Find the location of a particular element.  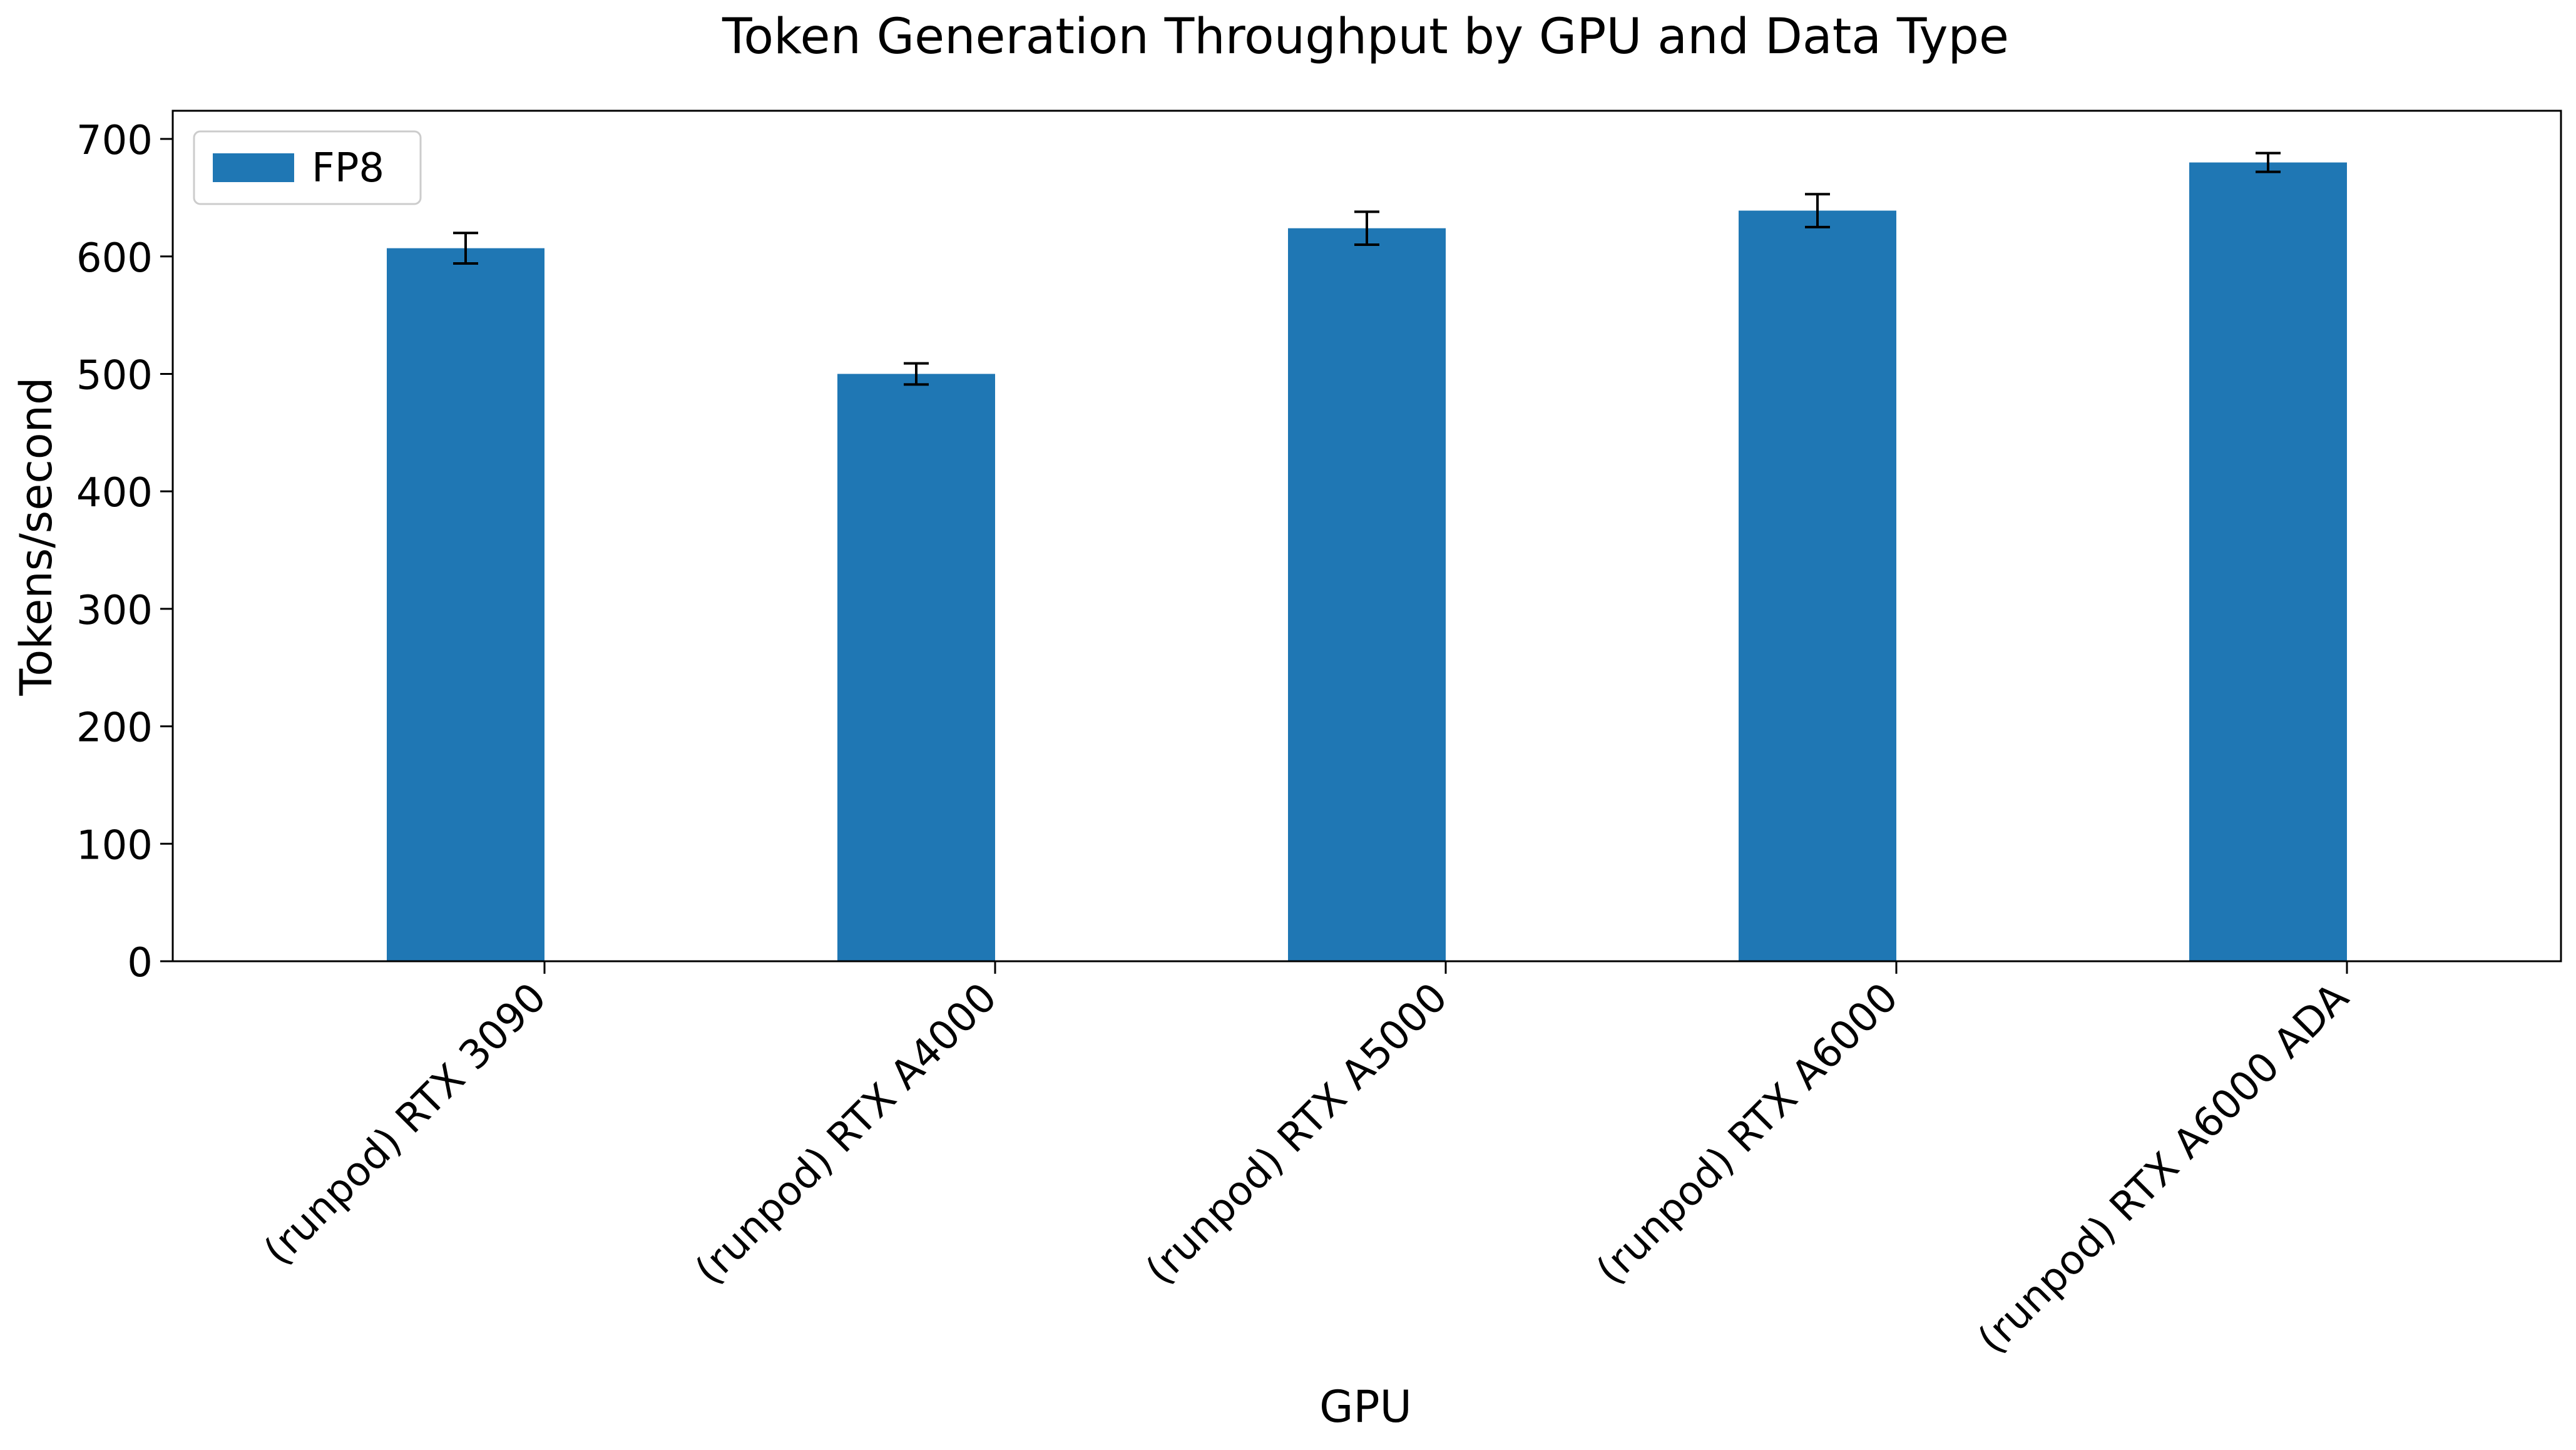

y-tick-label: 600 is located at coordinates (115, 258).